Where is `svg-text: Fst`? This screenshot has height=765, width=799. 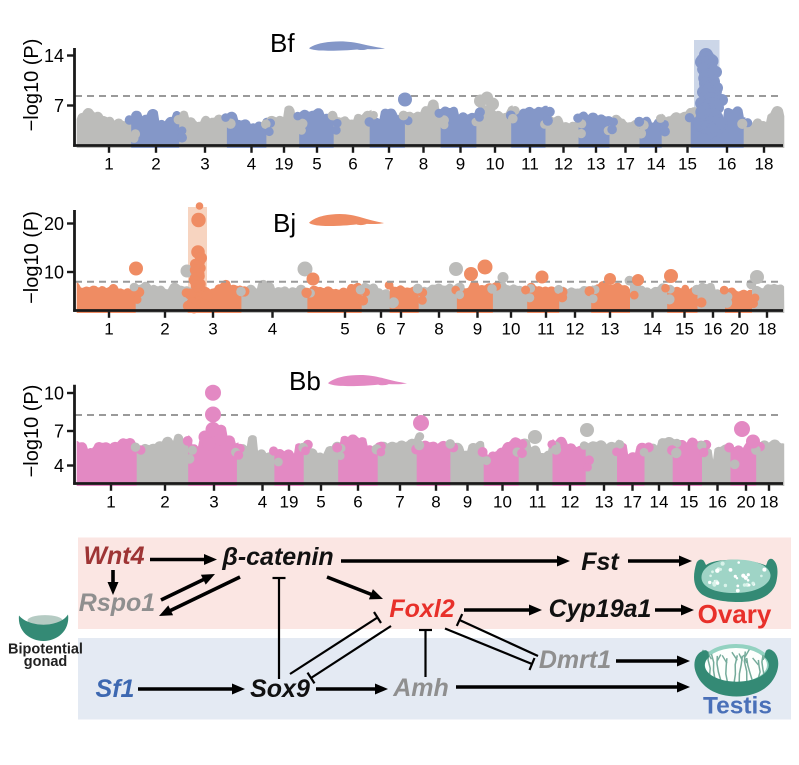
svg-text: Fst is located at coordinates (600, 562).